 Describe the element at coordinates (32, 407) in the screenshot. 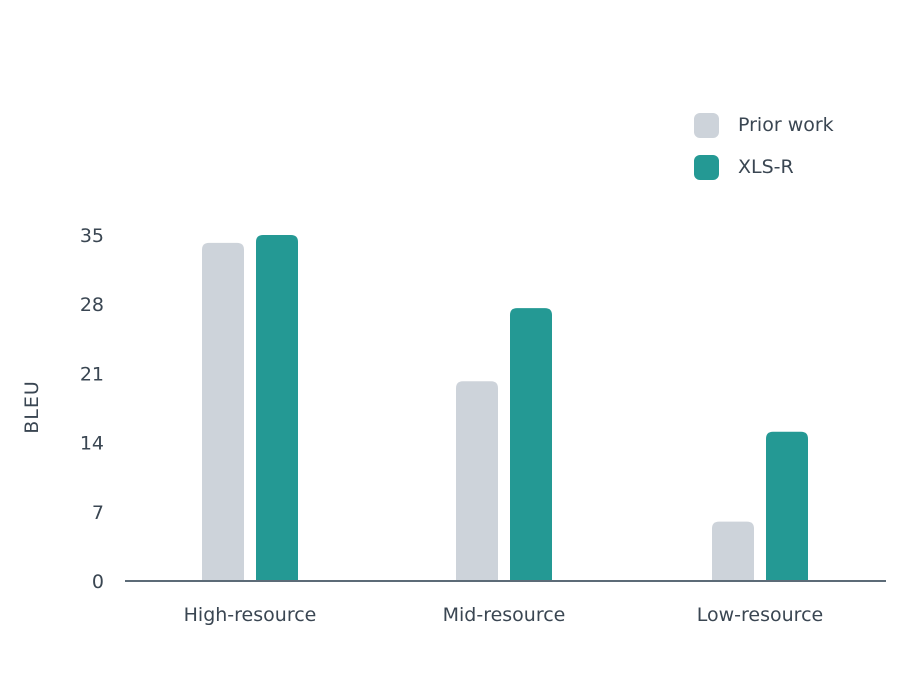

I see `y-axis-title: BLEU` at that location.